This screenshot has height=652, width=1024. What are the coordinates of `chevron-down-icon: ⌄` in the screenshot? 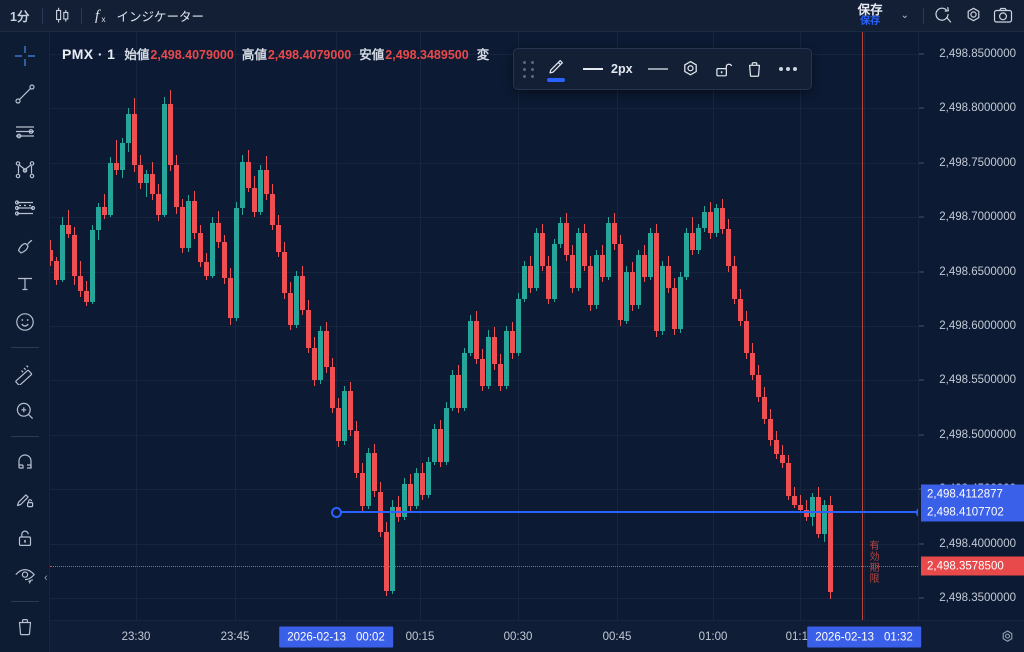 It's located at (904, 15).